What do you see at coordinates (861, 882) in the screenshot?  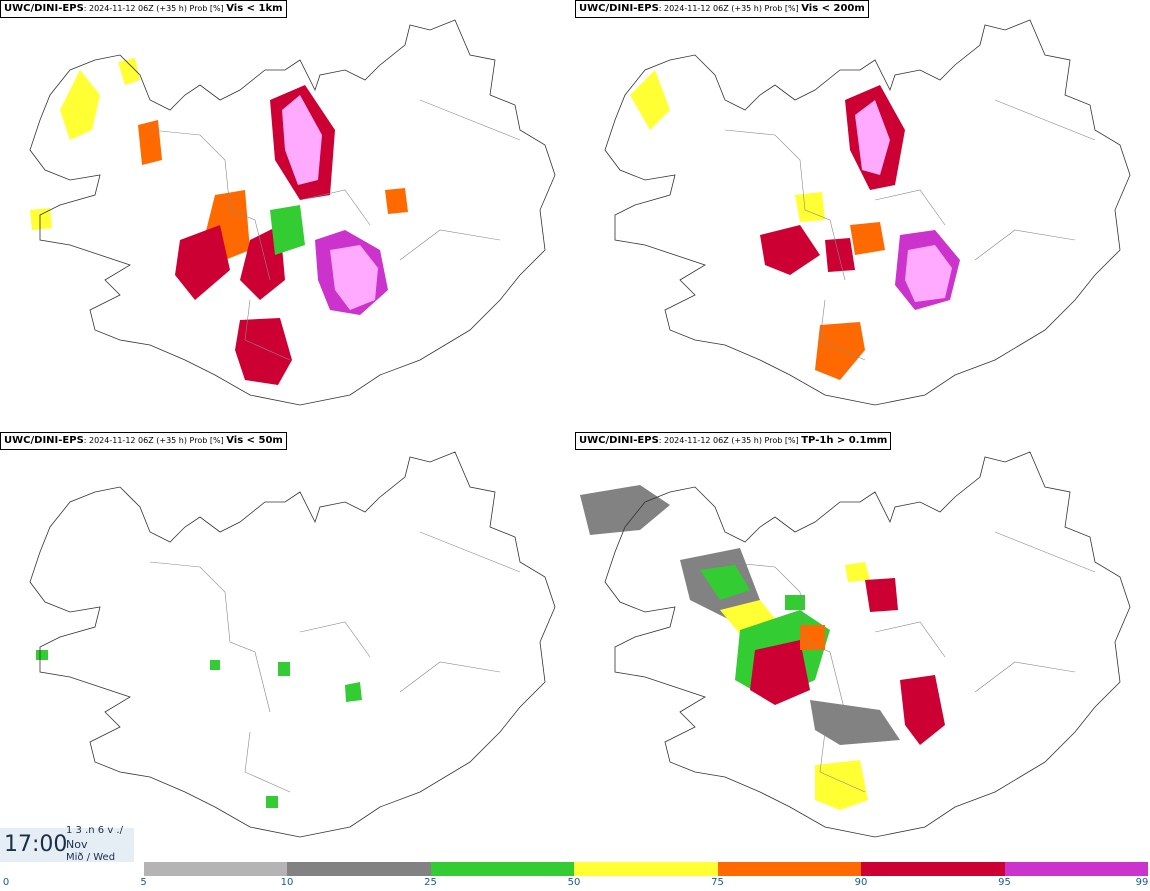 I see `legend-tick-label: 90` at bounding box center [861, 882].